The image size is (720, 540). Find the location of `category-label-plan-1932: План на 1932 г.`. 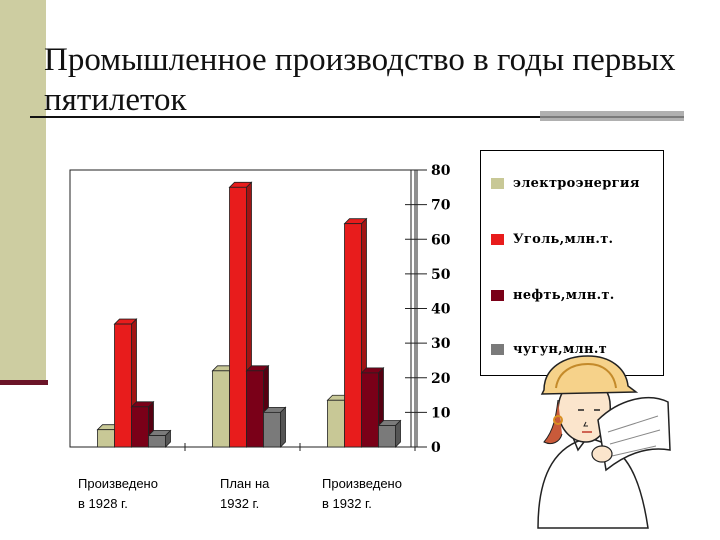

category-label-plan-1932: План на 1932 г. is located at coordinates (245, 493).